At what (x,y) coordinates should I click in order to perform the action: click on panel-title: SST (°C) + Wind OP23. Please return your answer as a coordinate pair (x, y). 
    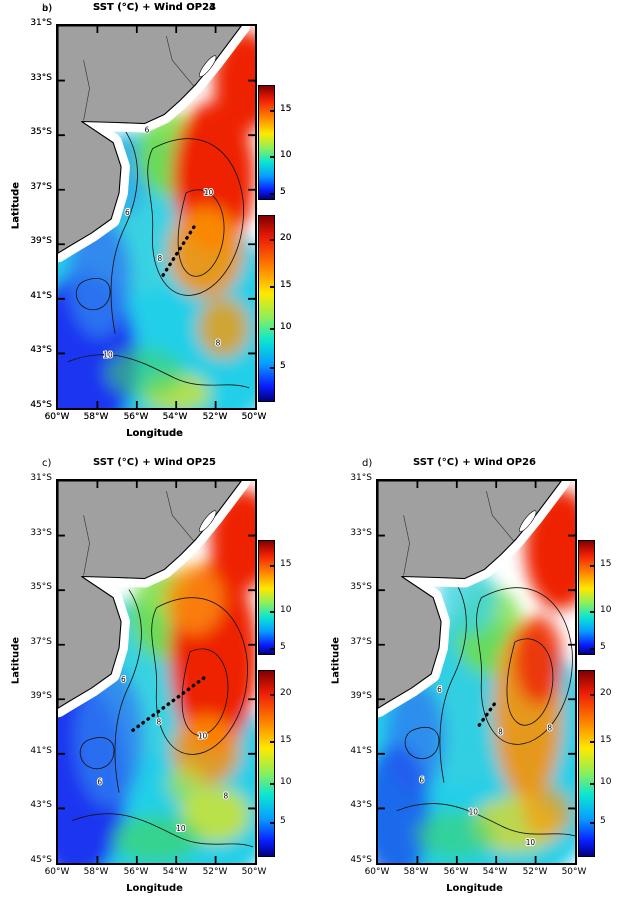
    Looking at the image, I should click on (154, 7).